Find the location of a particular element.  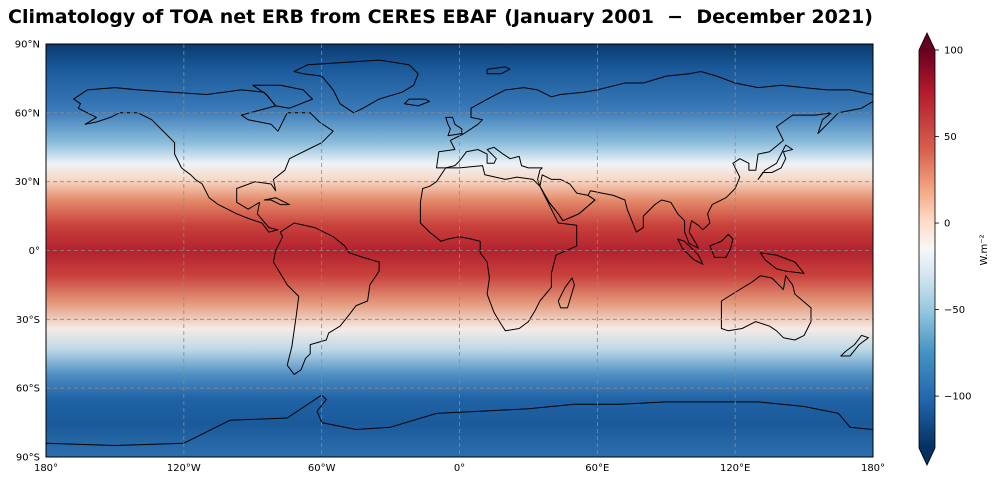

colorbar-tick-label: −100 is located at coordinates (957, 397).